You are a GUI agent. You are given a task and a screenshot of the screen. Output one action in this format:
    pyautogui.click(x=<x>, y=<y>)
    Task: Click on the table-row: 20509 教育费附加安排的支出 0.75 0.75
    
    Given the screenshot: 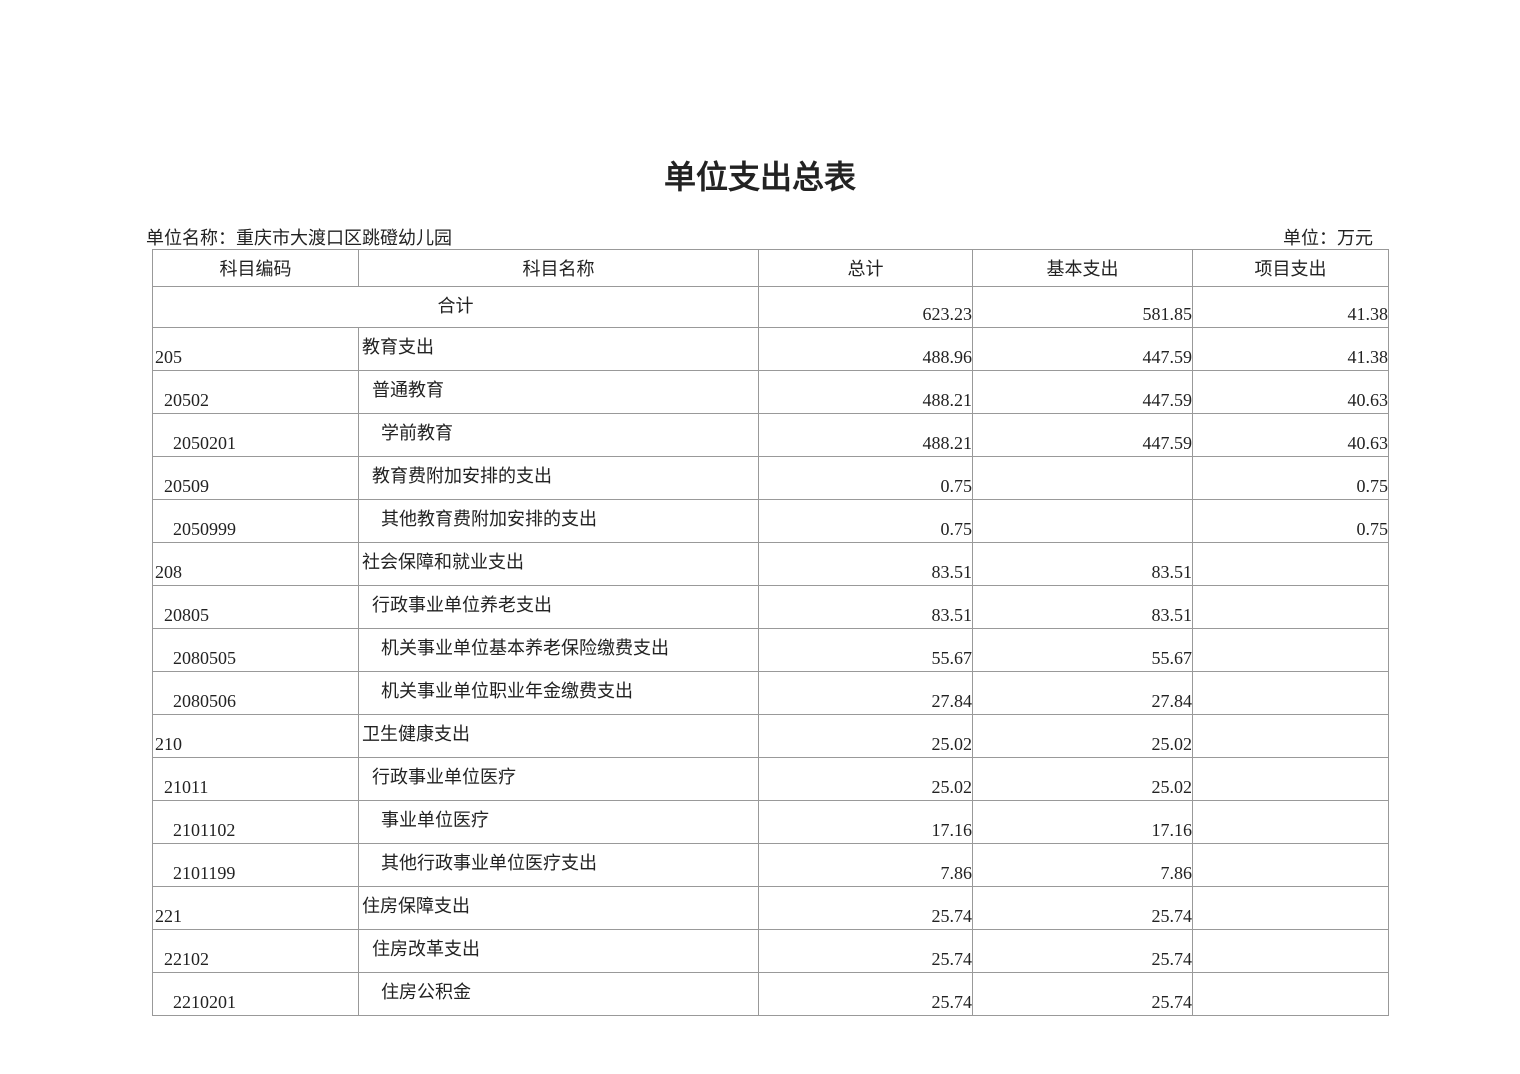 What is the action you would take?
    pyautogui.click(x=770, y=478)
    